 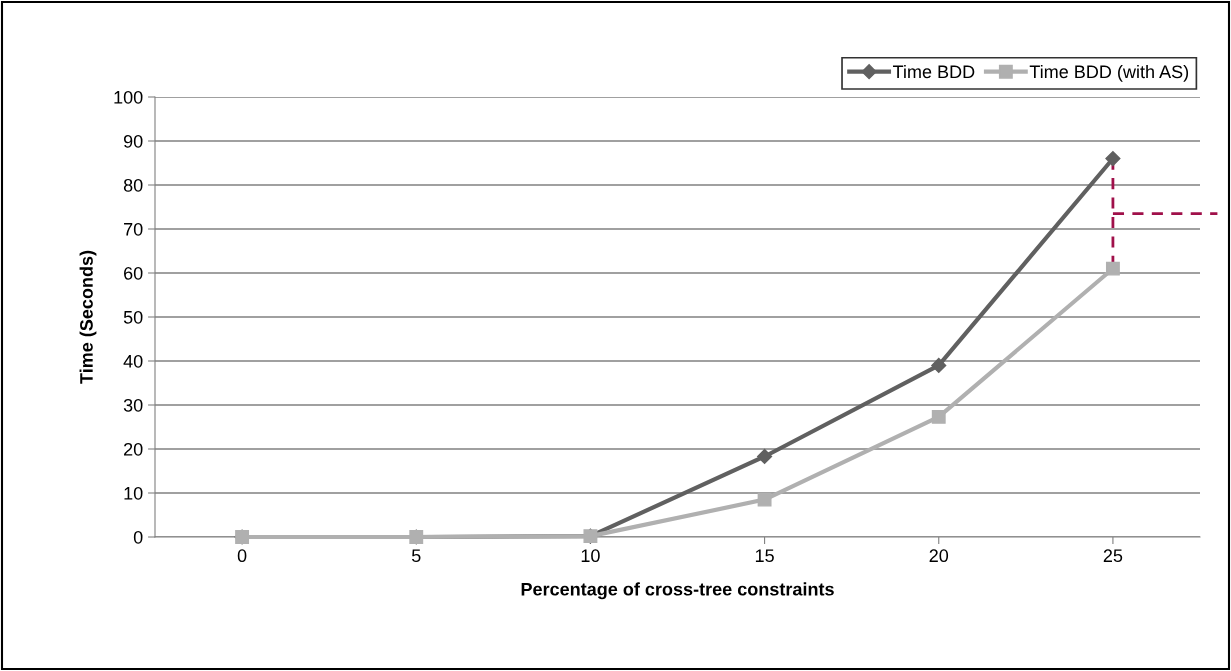 What do you see at coordinates (590, 556) in the screenshot?
I see `x-tick-label: 10` at bounding box center [590, 556].